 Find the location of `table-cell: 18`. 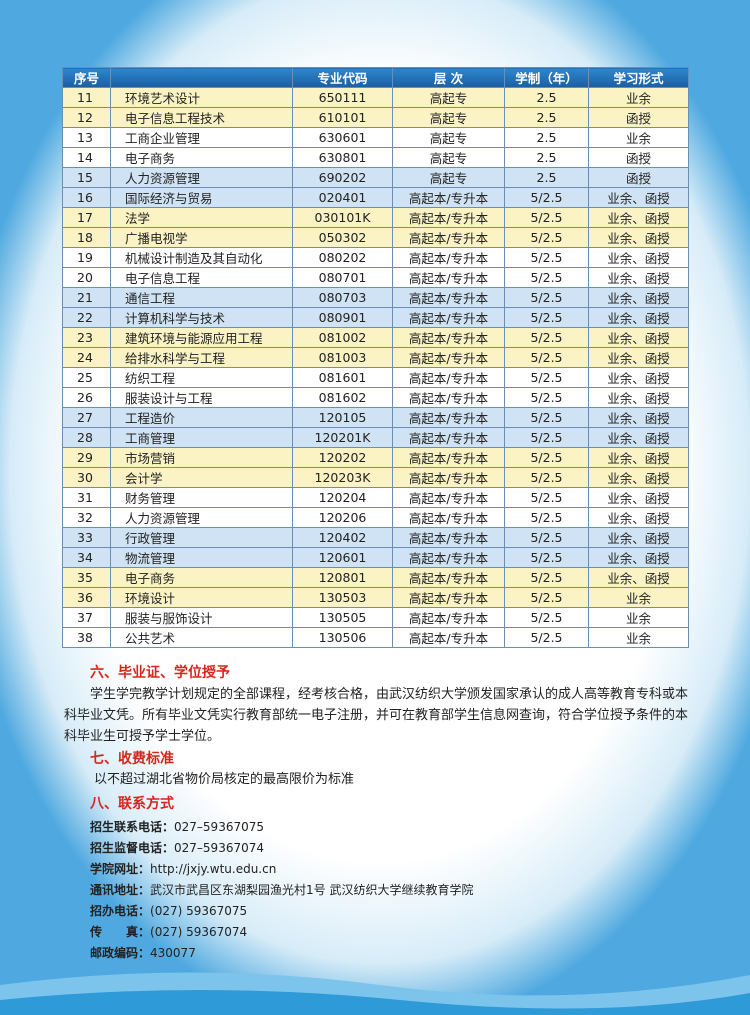

table-cell: 18 is located at coordinates (86, 237).